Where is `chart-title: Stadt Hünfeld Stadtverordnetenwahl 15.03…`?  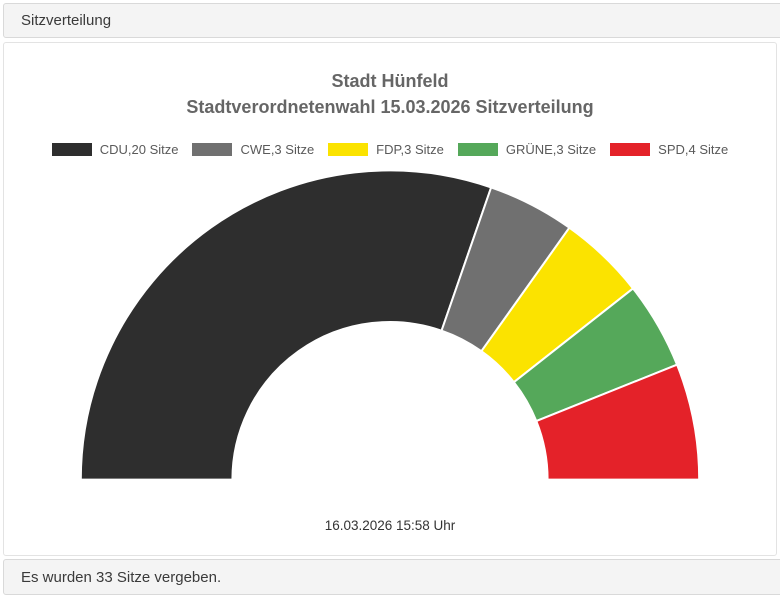 chart-title: Stadt Hünfeld Stadtverordnetenwahl 15.03… is located at coordinates (390, 94).